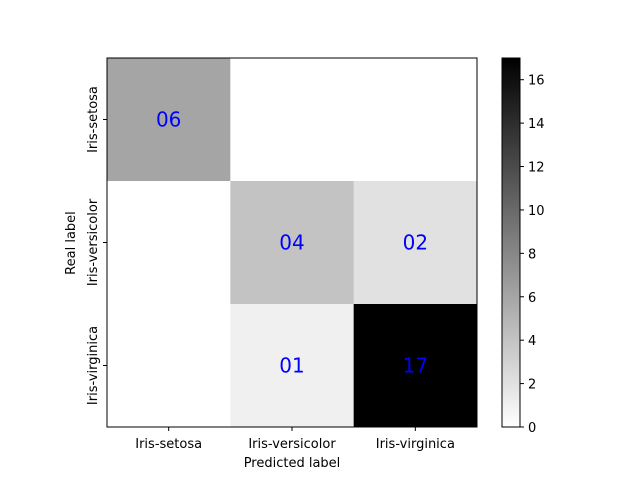 The image size is (640, 480). I want to click on colorbar-ticks: 0 2 4 6 8 10 12 14 16, so click(532, 255).